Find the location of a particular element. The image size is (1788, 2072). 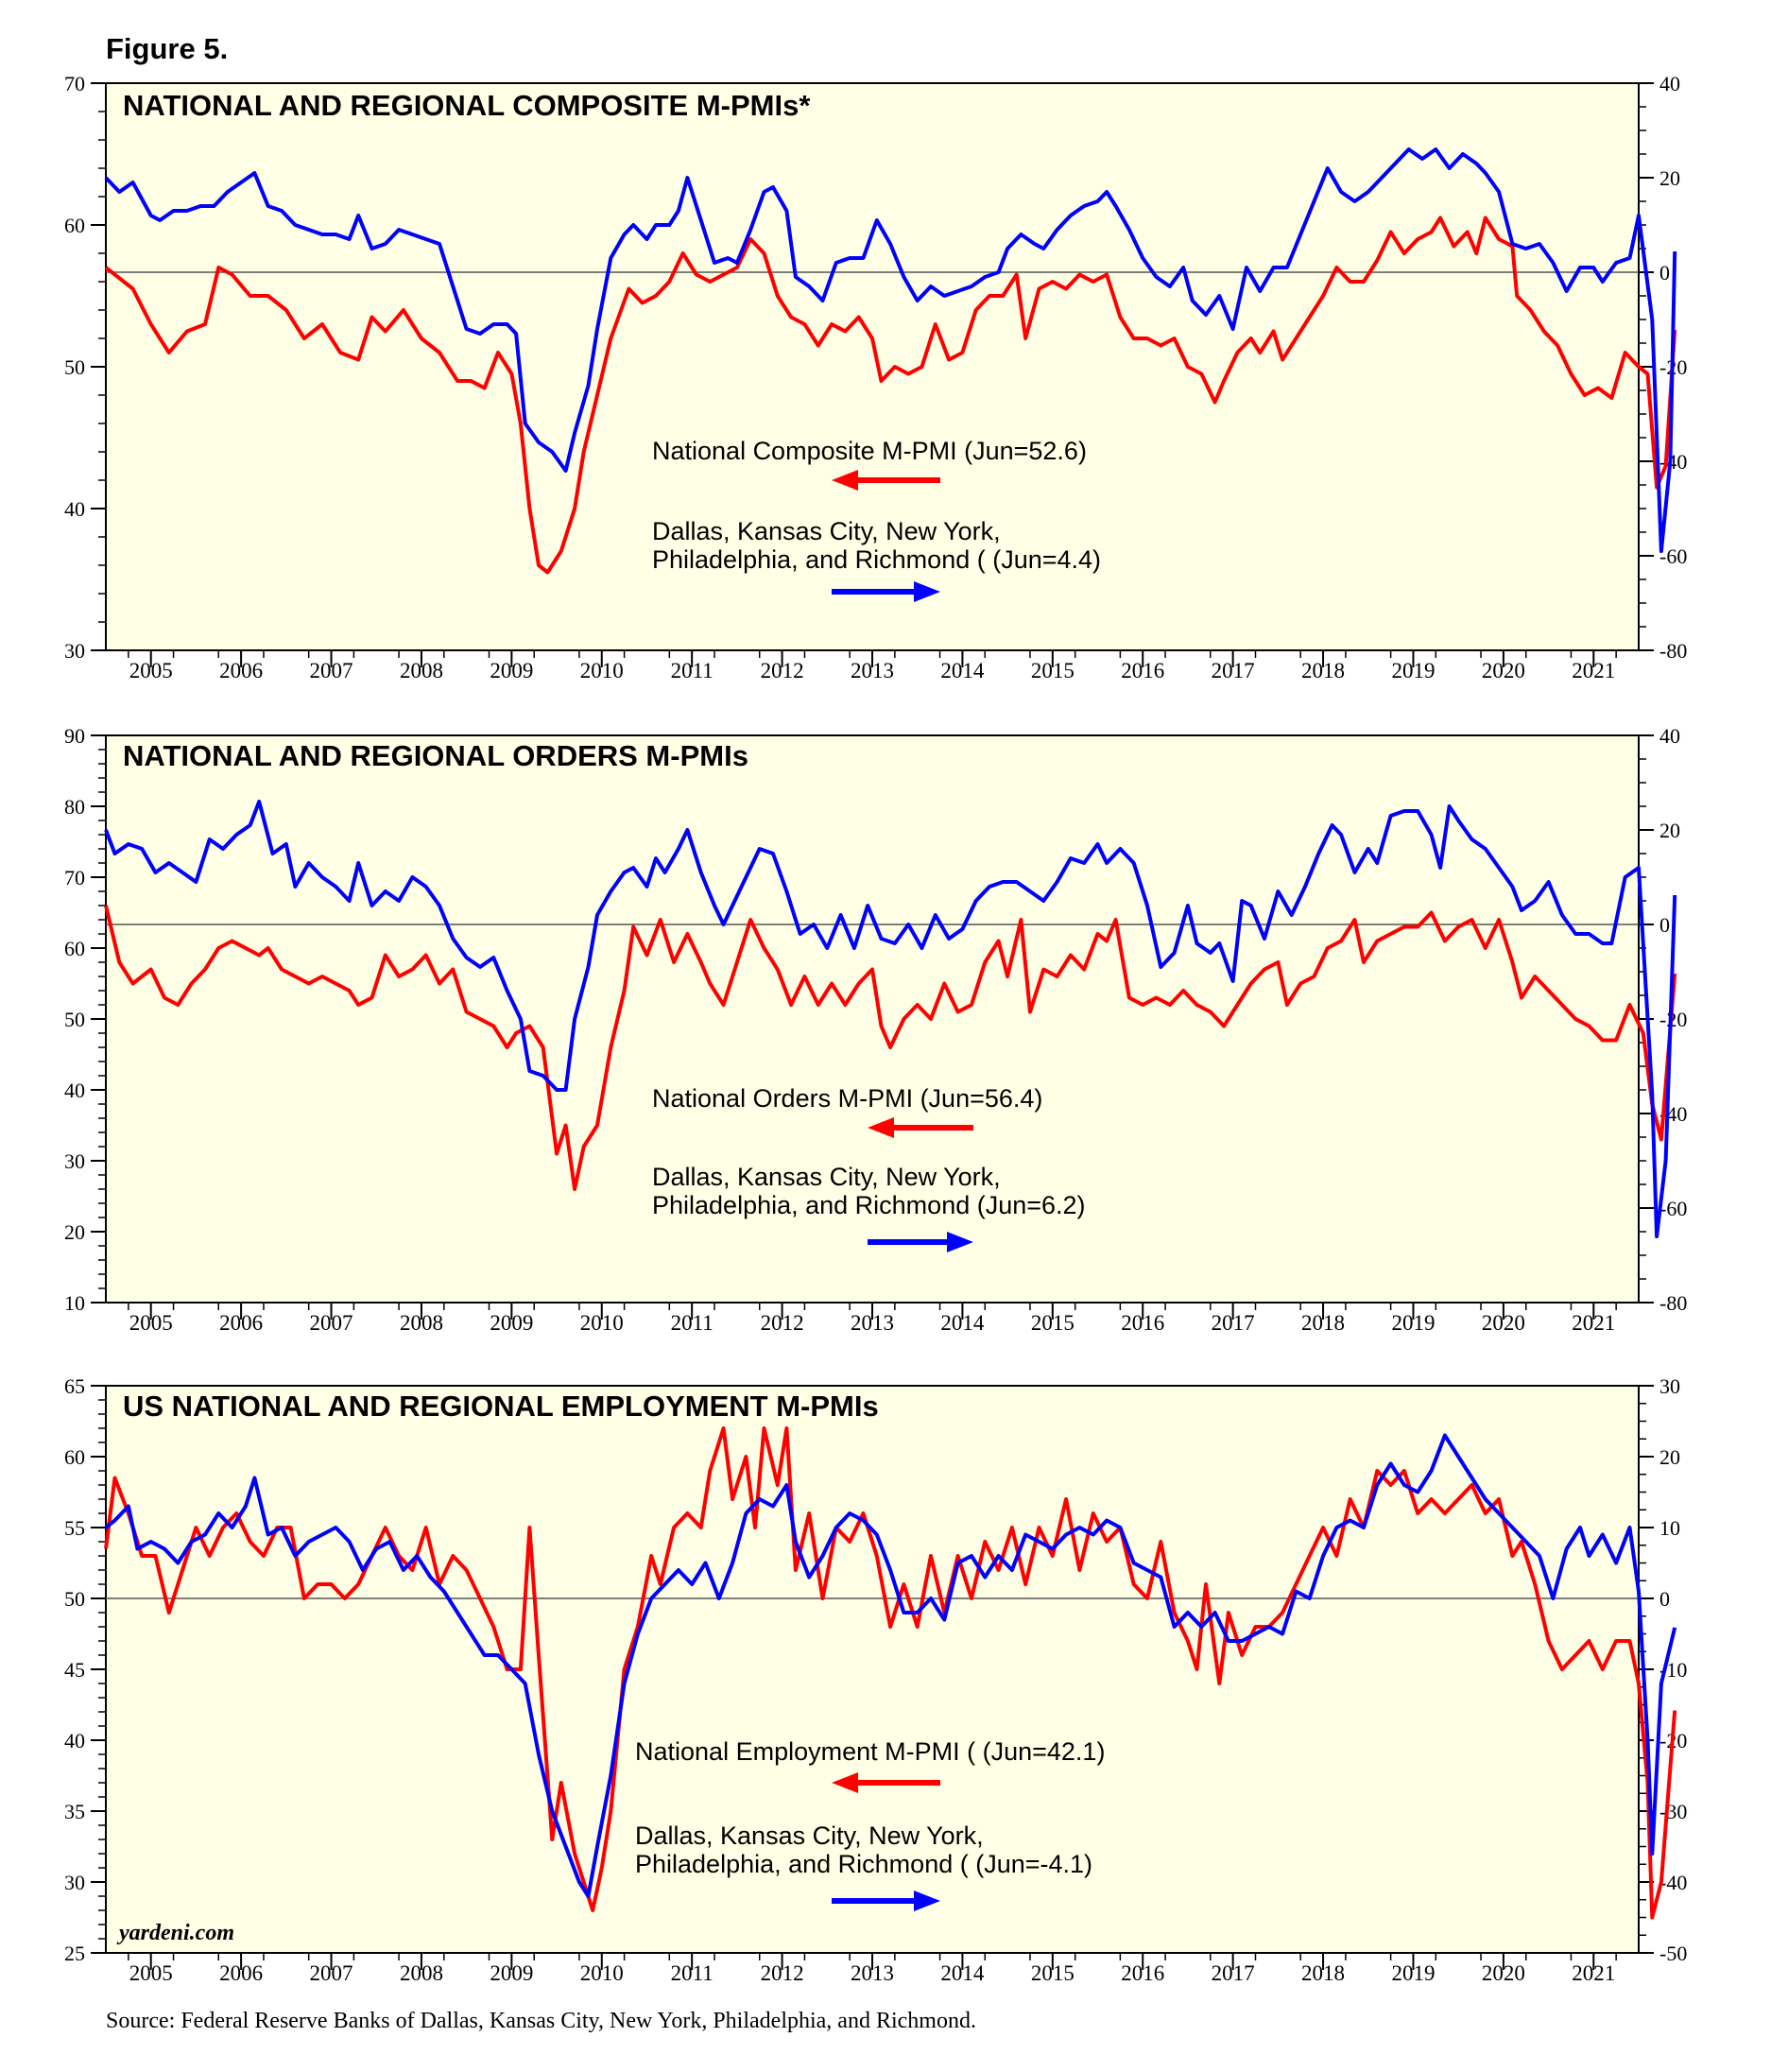

watermark: yardeni.com is located at coordinates (175, 1933).